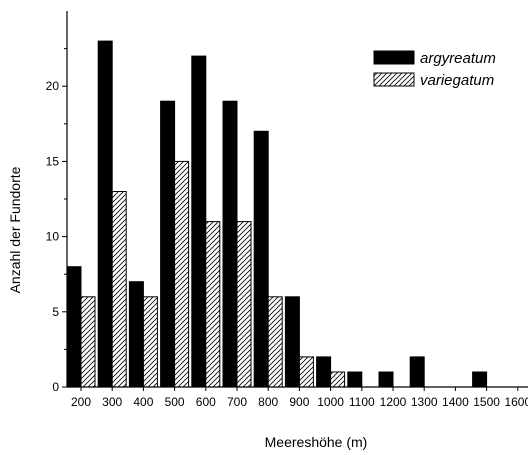  I want to click on x-tick-label-800: 800, so click(268, 402).